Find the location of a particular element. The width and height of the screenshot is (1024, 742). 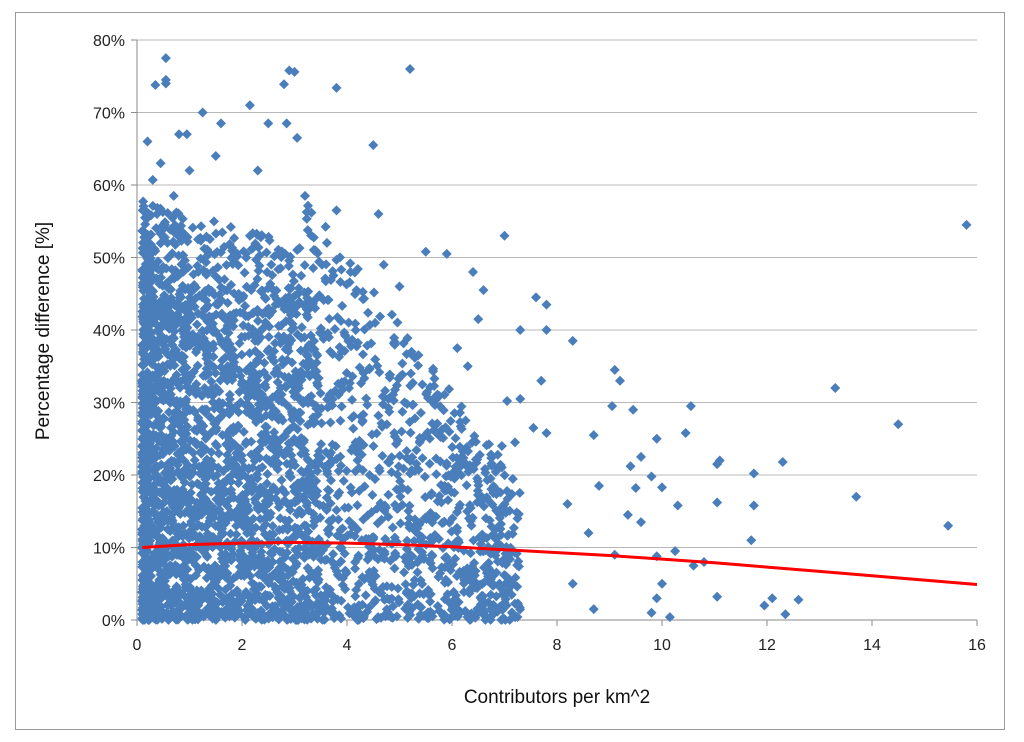

x-tick-label: 12 is located at coordinates (767, 645).